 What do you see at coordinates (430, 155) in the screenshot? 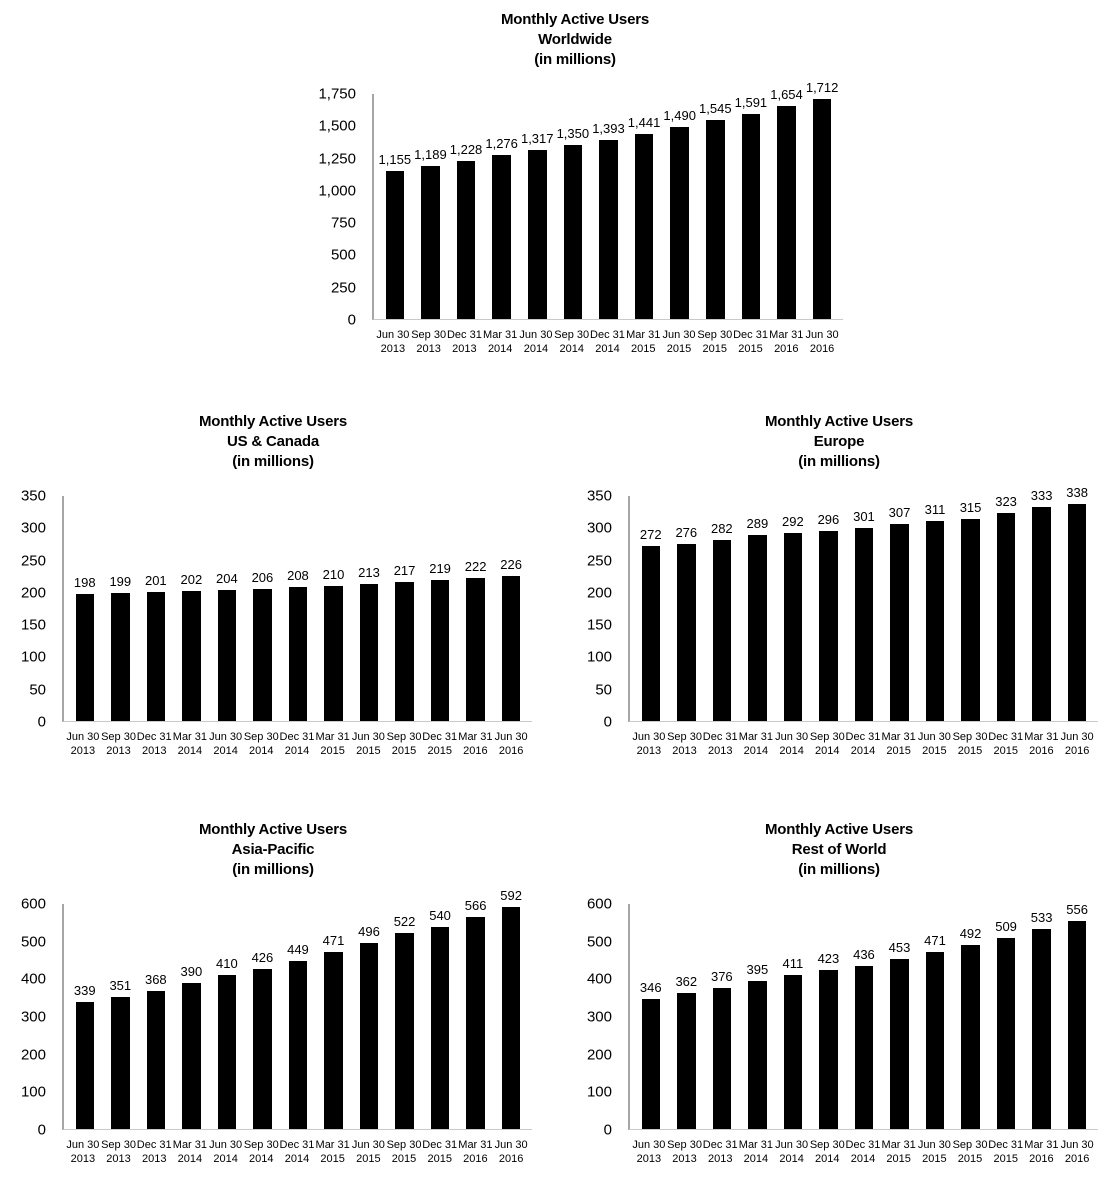
I see `bar-value-label: 1,189` at bounding box center [430, 155].